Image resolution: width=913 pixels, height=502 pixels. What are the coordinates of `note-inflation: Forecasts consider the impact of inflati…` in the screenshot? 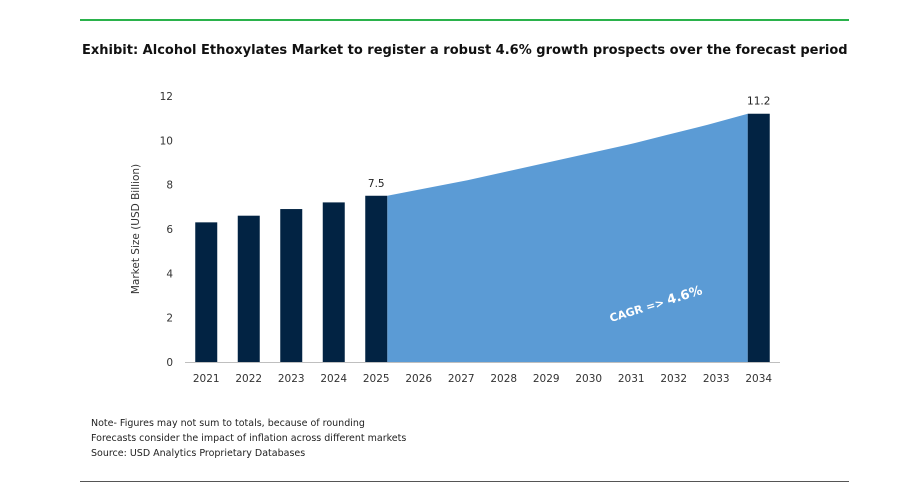 It's located at (249, 438).